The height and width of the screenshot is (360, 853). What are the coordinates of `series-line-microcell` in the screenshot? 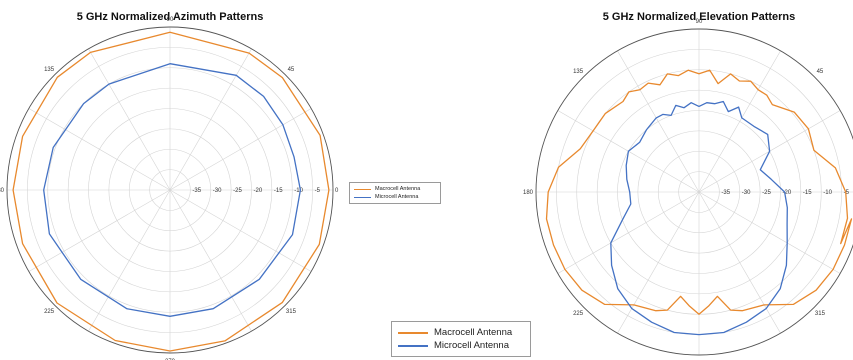 It's located at (699, 218).